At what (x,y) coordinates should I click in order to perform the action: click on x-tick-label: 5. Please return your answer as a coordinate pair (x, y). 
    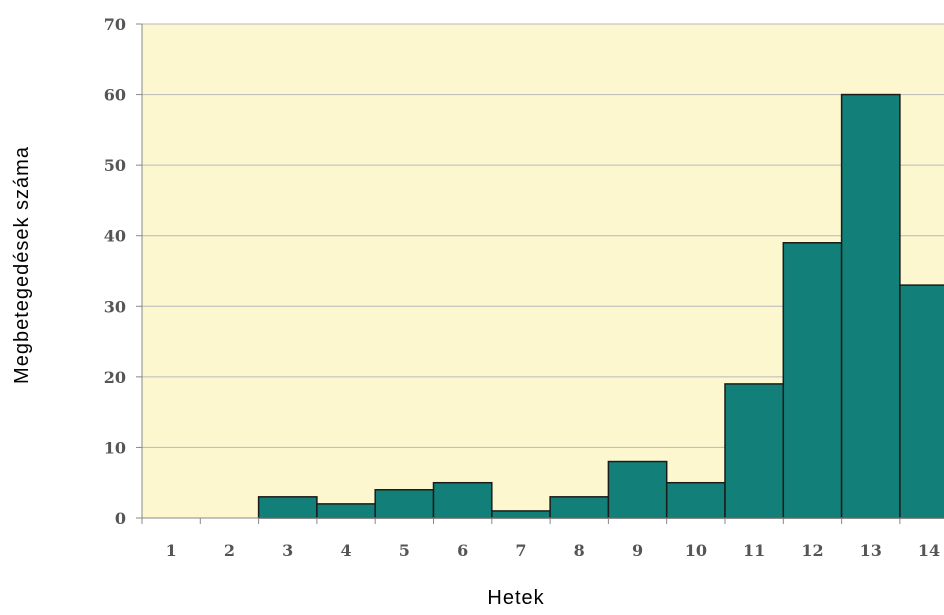
    Looking at the image, I should click on (404, 550).